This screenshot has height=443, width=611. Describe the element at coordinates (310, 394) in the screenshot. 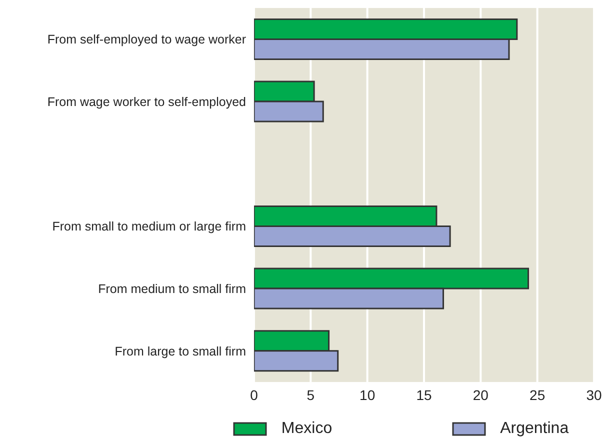

I see `x-tick-label: 5` at that location.